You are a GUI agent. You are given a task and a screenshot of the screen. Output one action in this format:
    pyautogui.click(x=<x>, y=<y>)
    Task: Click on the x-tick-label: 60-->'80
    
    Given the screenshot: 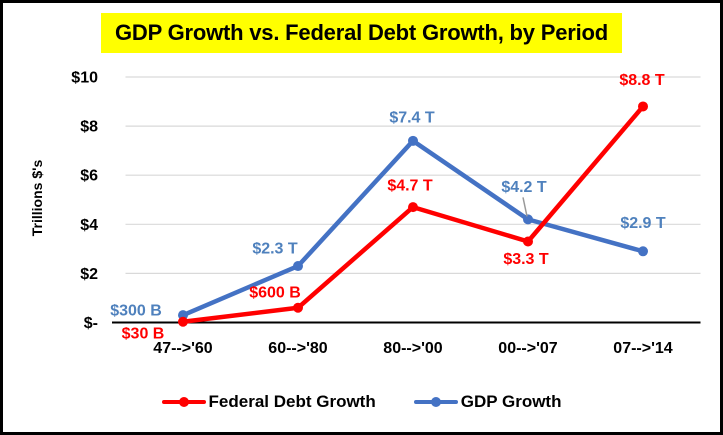 What is the action you would take?
    pyautogui.click(x=298, y=348)
    